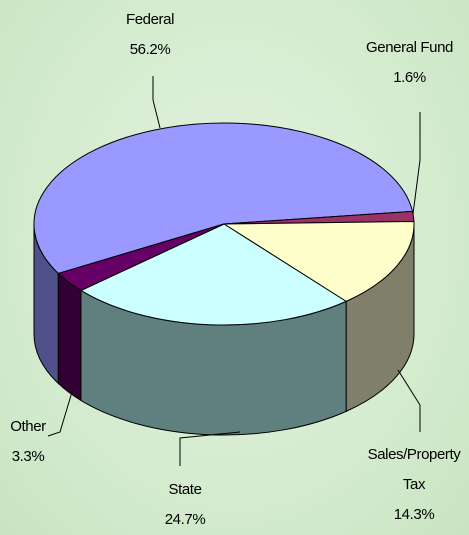  Describe the element at coordinates (414, 469) in the screenshot. I see `category-label: Sales/Property Tax` at that location.